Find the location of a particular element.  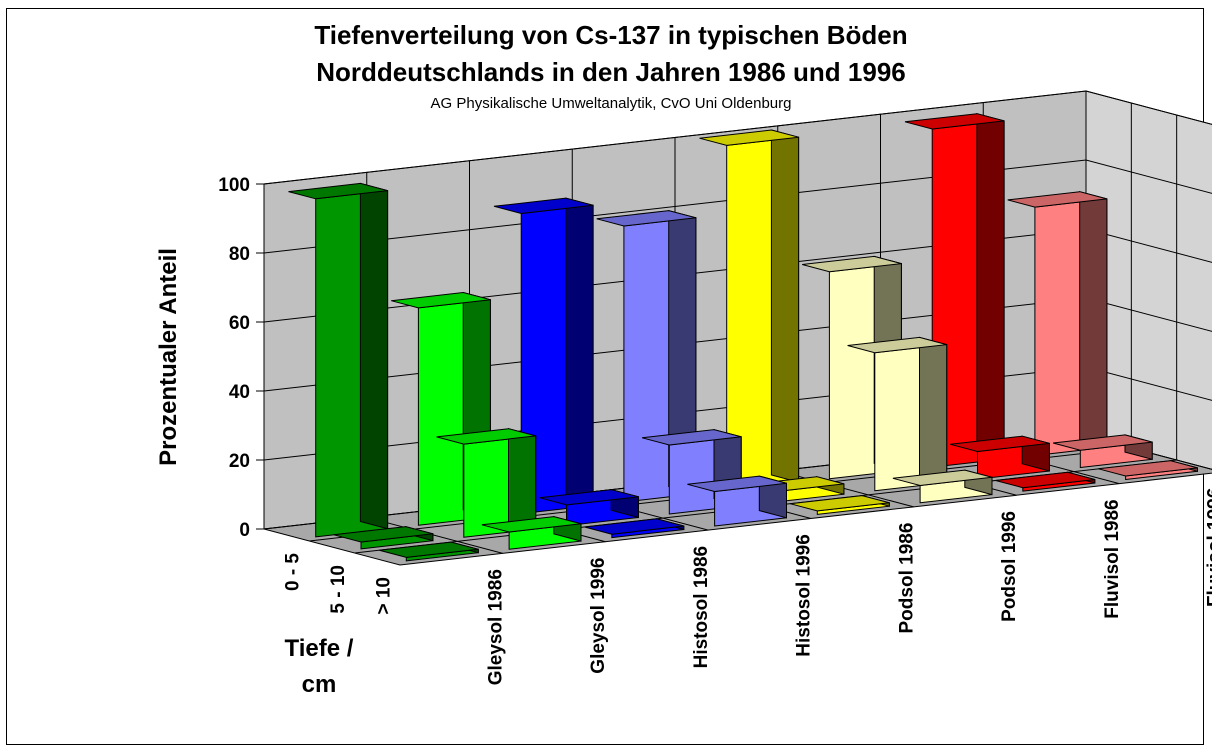

depth-row-label: 5 - 10 is located at coordinates (338, 589).